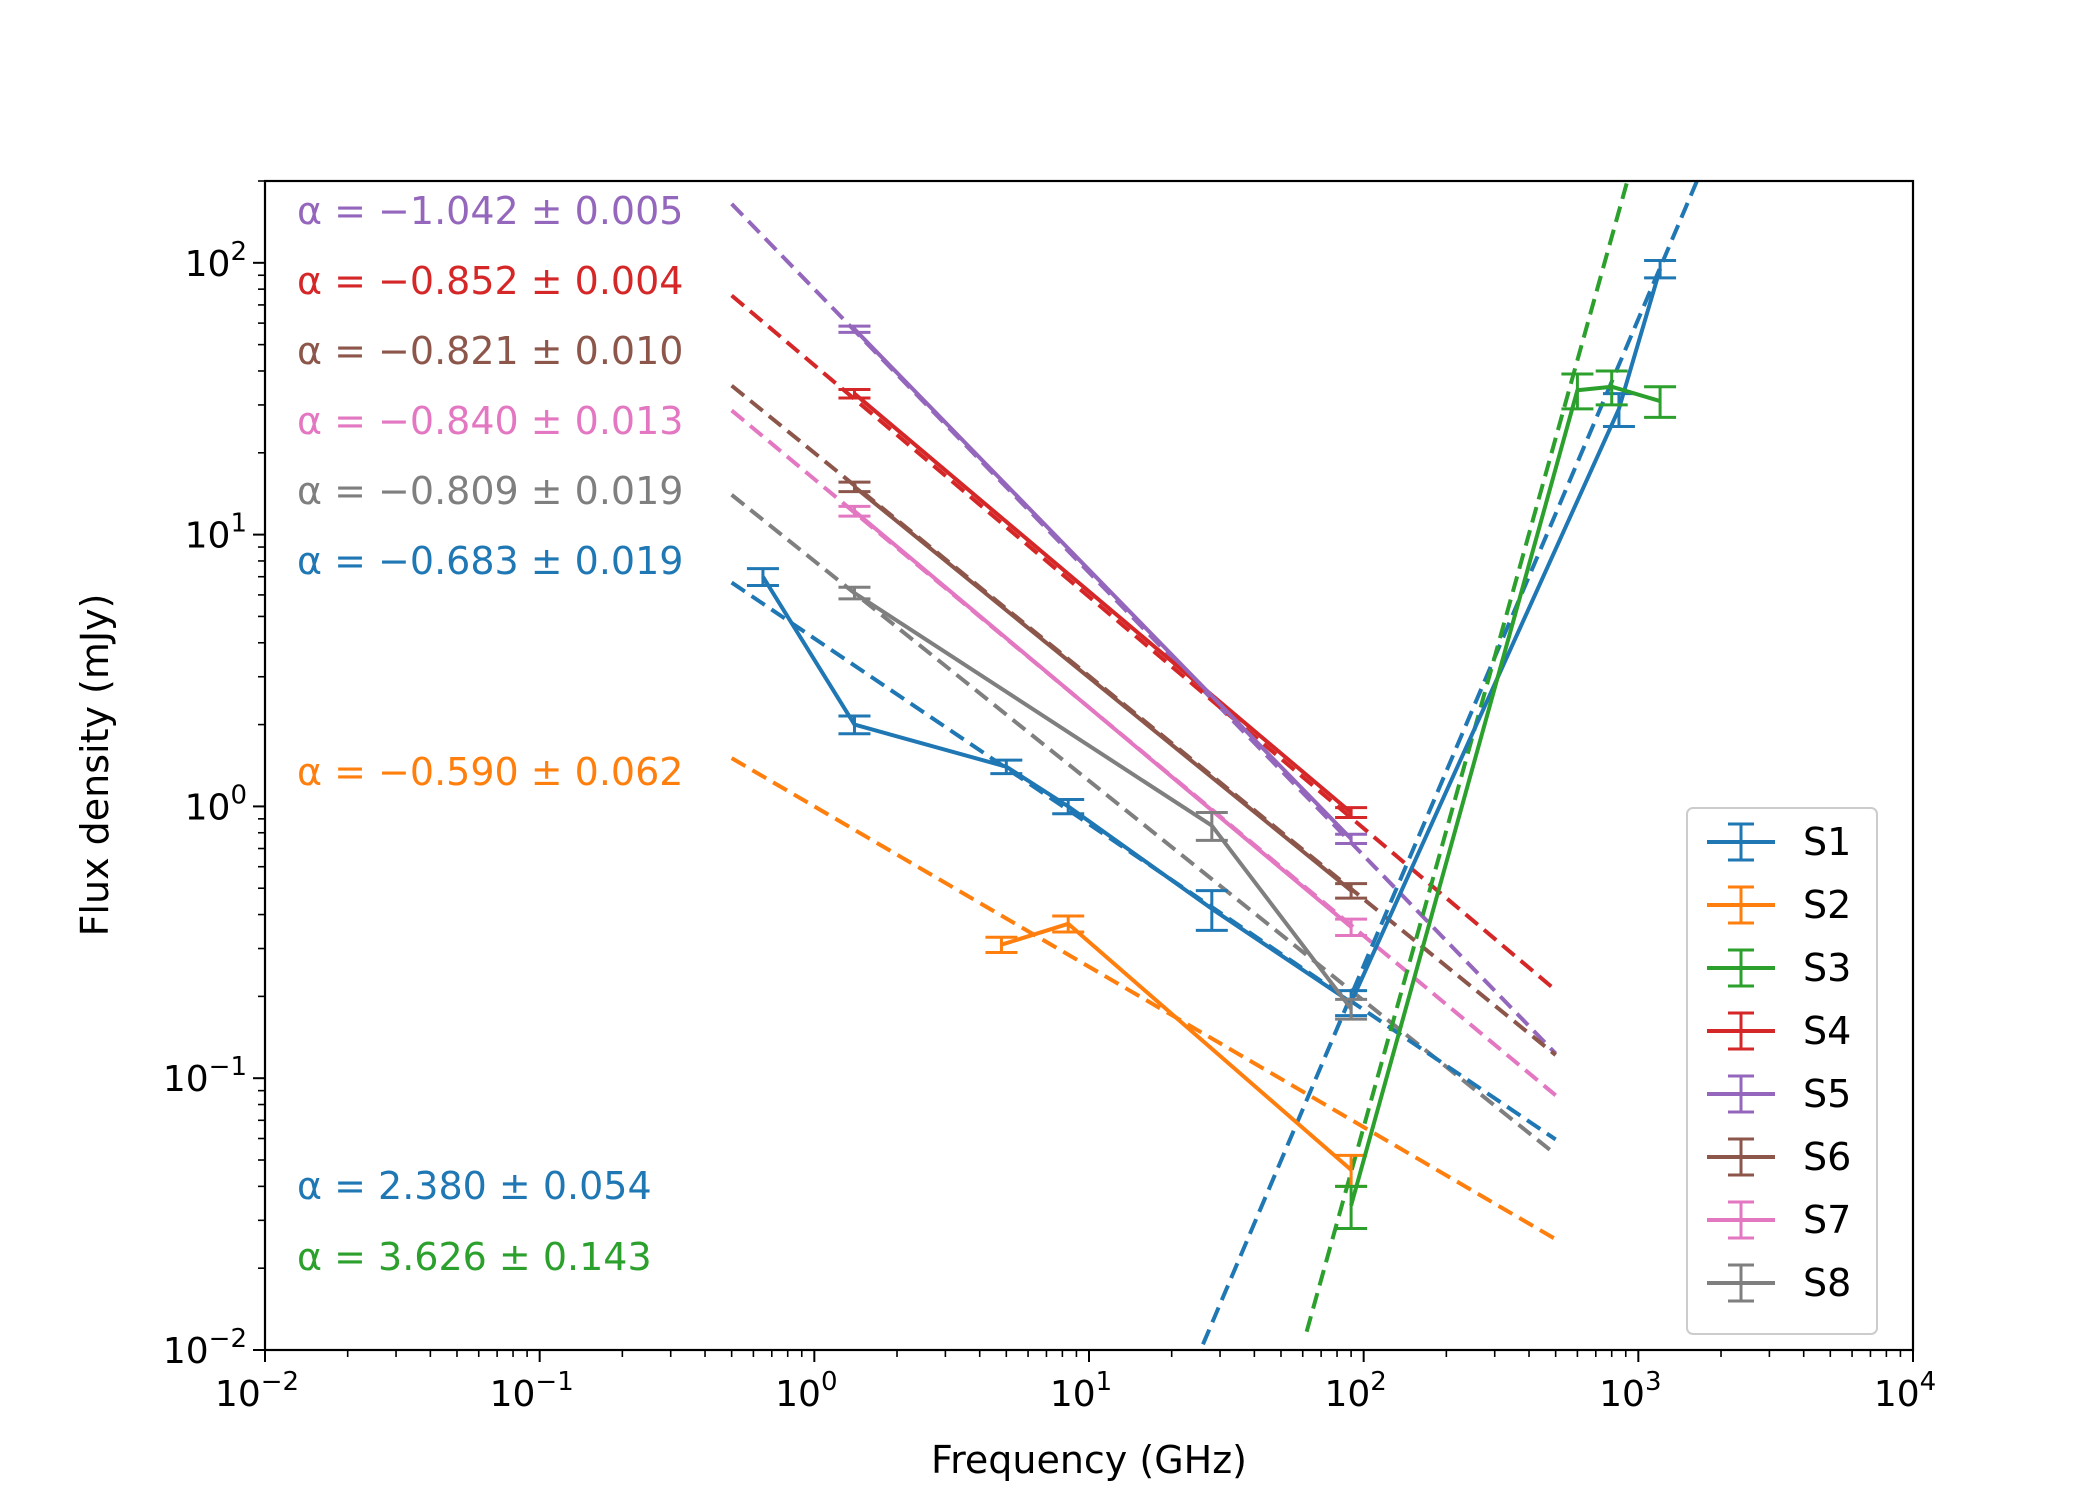 The width and height of the screenshot is (2100, 1500). Describe the element at coordinates (1089, 1460) in the screenshot. I see `x-axis-label: Frequency (GHz)` at that location.